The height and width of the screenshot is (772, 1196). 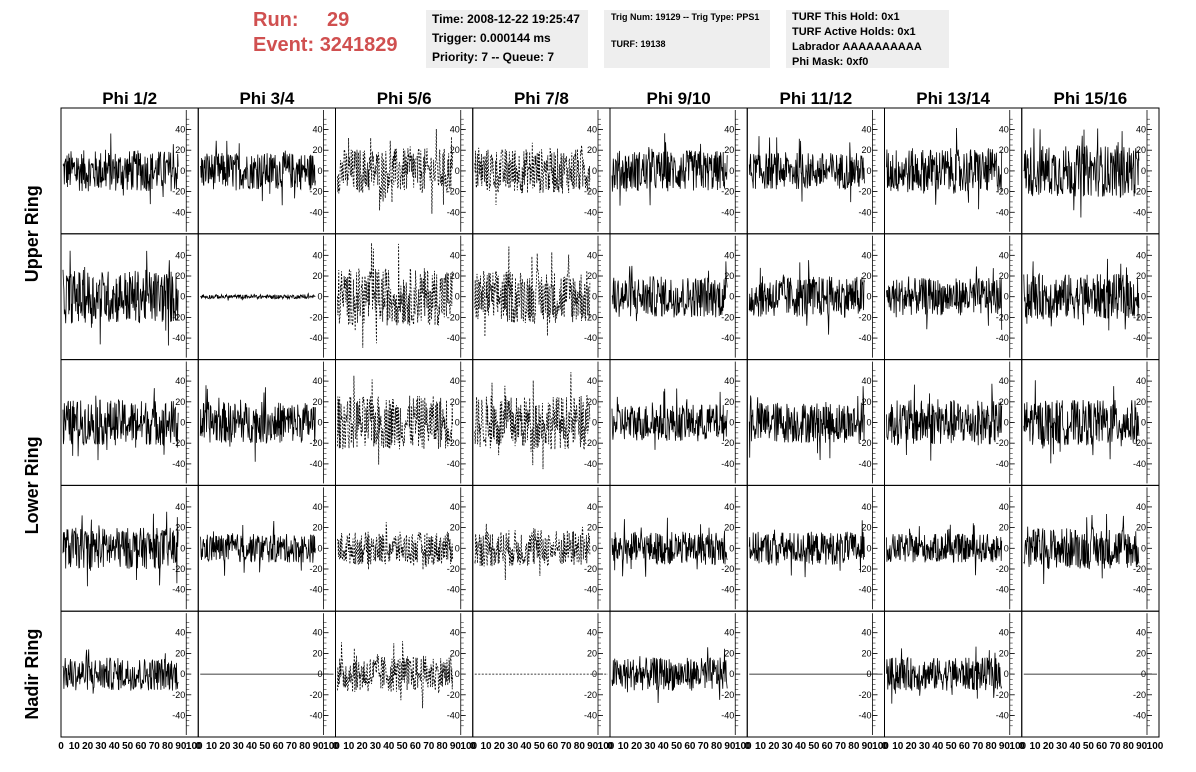 What do you see at coordinates (526, 746) in the screenshot?
I see `x-tick-label: 40` at bounding box center [526, 746].